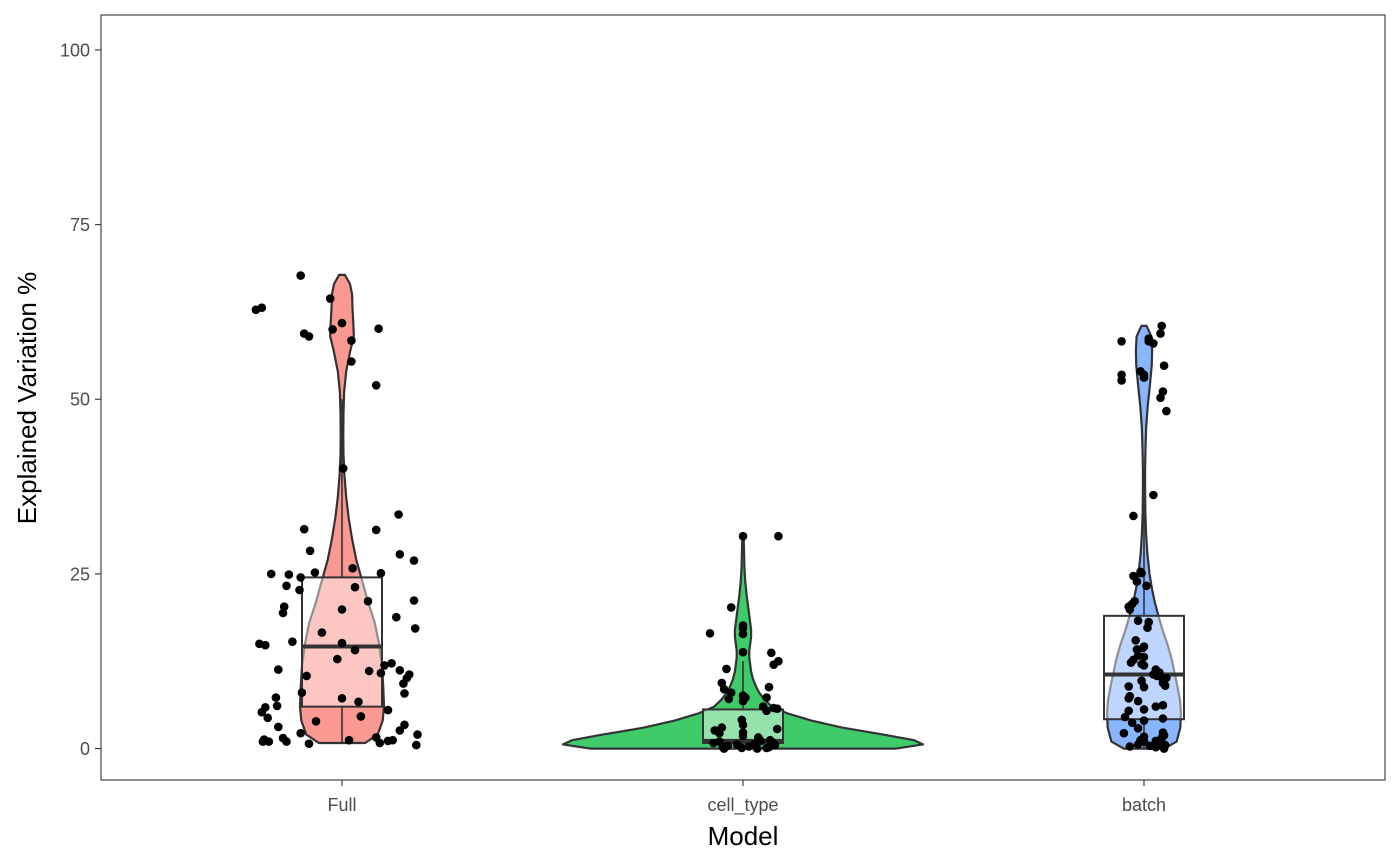 The image size is (1400, 866). I want to click on y-axis-title: Explained Variation %, so click(27, 398).